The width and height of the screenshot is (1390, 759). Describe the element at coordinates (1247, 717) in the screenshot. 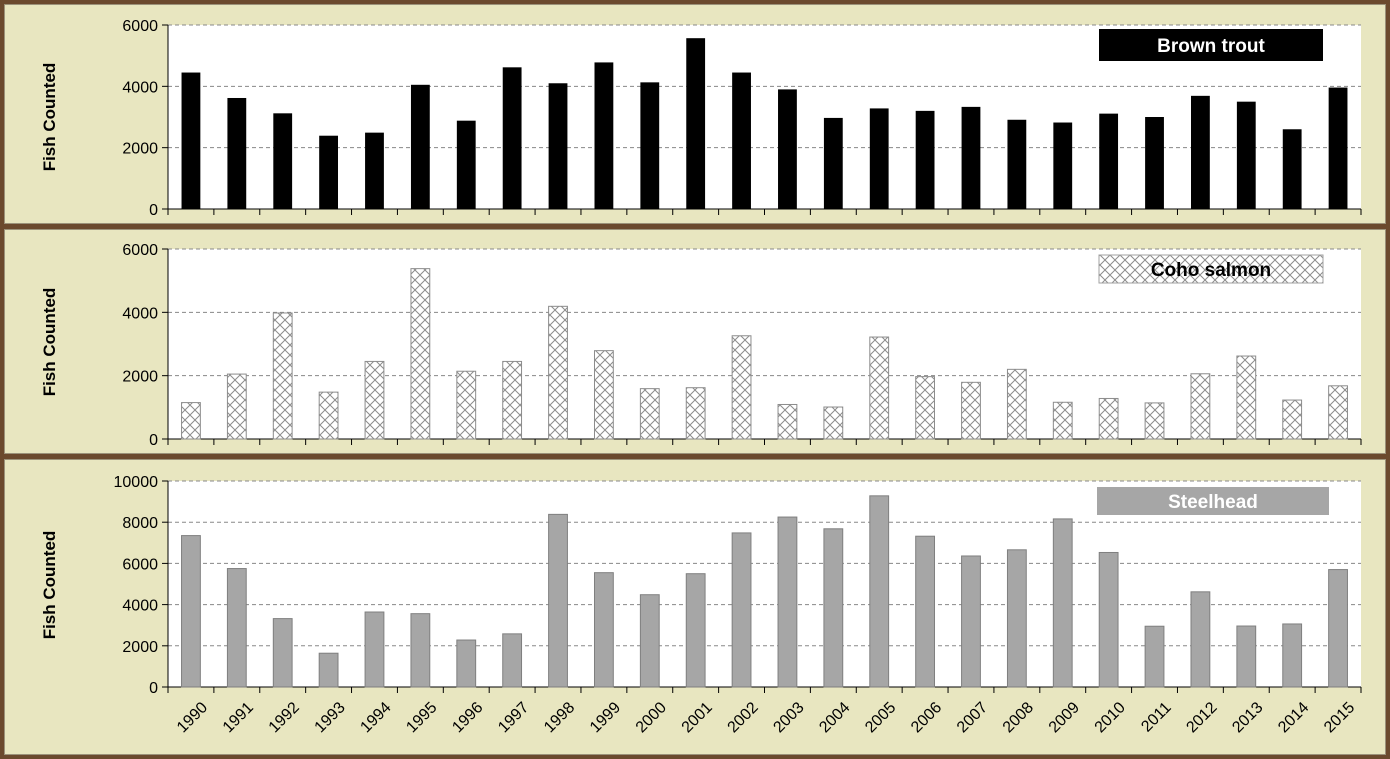

I see `x-tick-label: 2013` at that location.